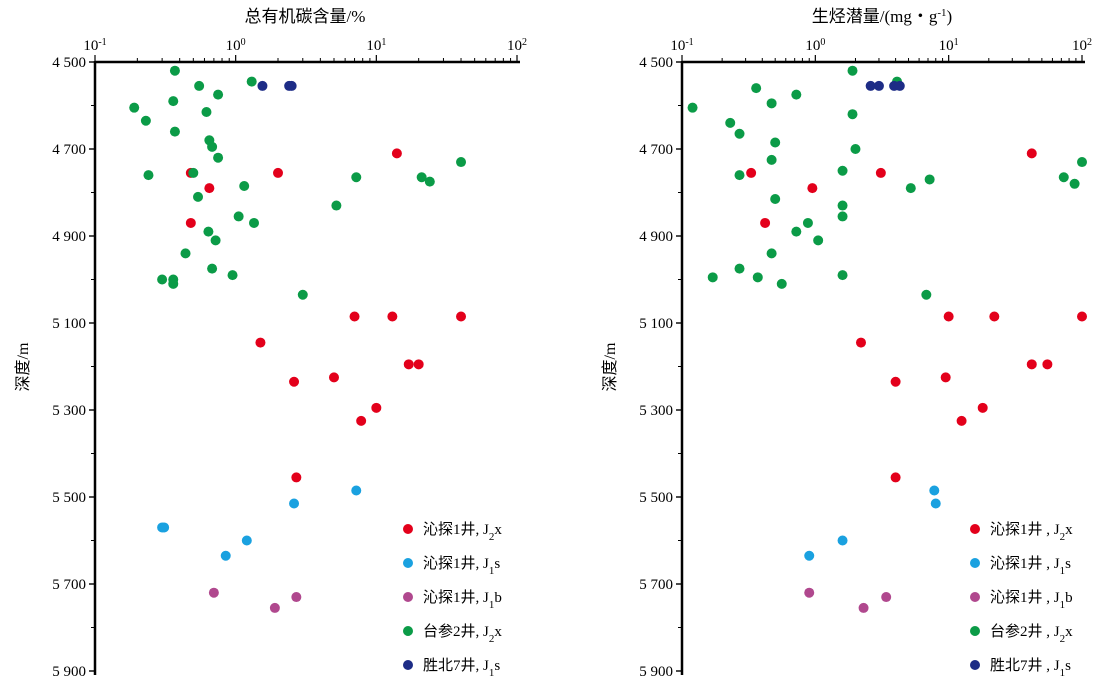 This screenshot has width=1120, height=687. Describe the element at coordinates (656, 498) in the screenshot. I see `y-tick-label: 5 500` at that location.